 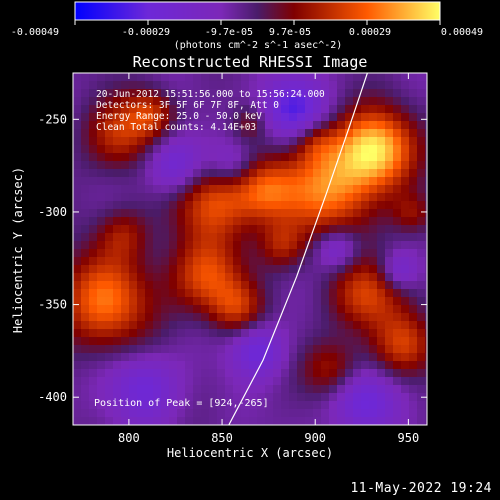 I want to click on footer-timestamp: 11-May-2022 19:24, so click(x=421, y=488).